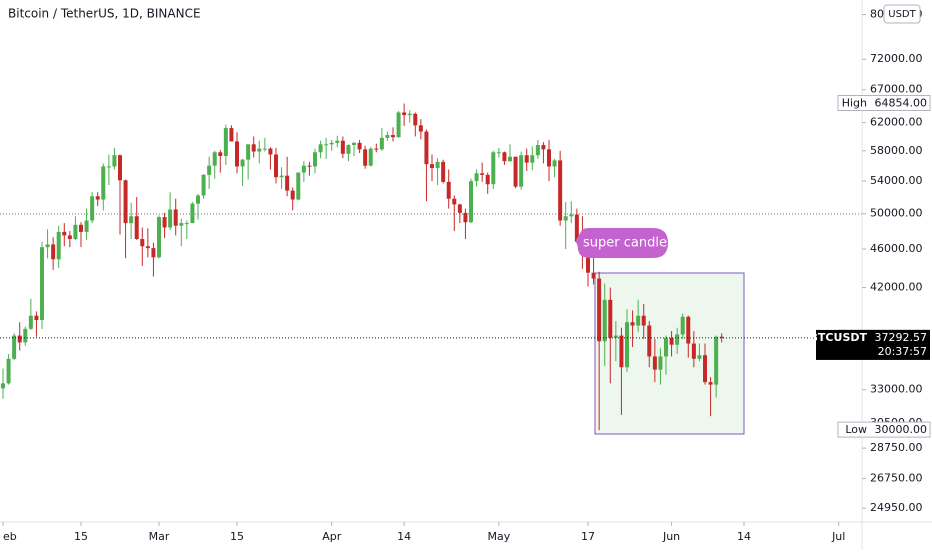  I want to click on x-tick-label: Jul, so click(838, 536).